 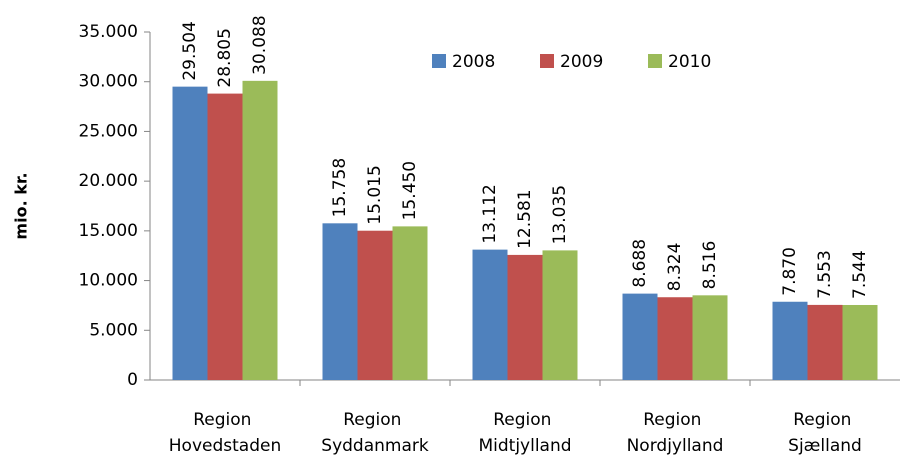 What do you see at coordinates (490, 213) in the screenshot?
I see `data-label: 13.112` at bounding box center [490, 213].